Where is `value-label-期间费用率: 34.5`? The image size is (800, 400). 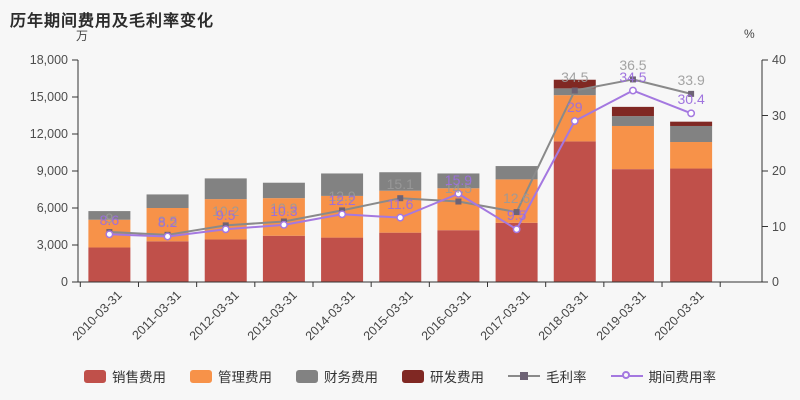
value-label-期间费用率: 34.5 is located at coordinates (633, 76).